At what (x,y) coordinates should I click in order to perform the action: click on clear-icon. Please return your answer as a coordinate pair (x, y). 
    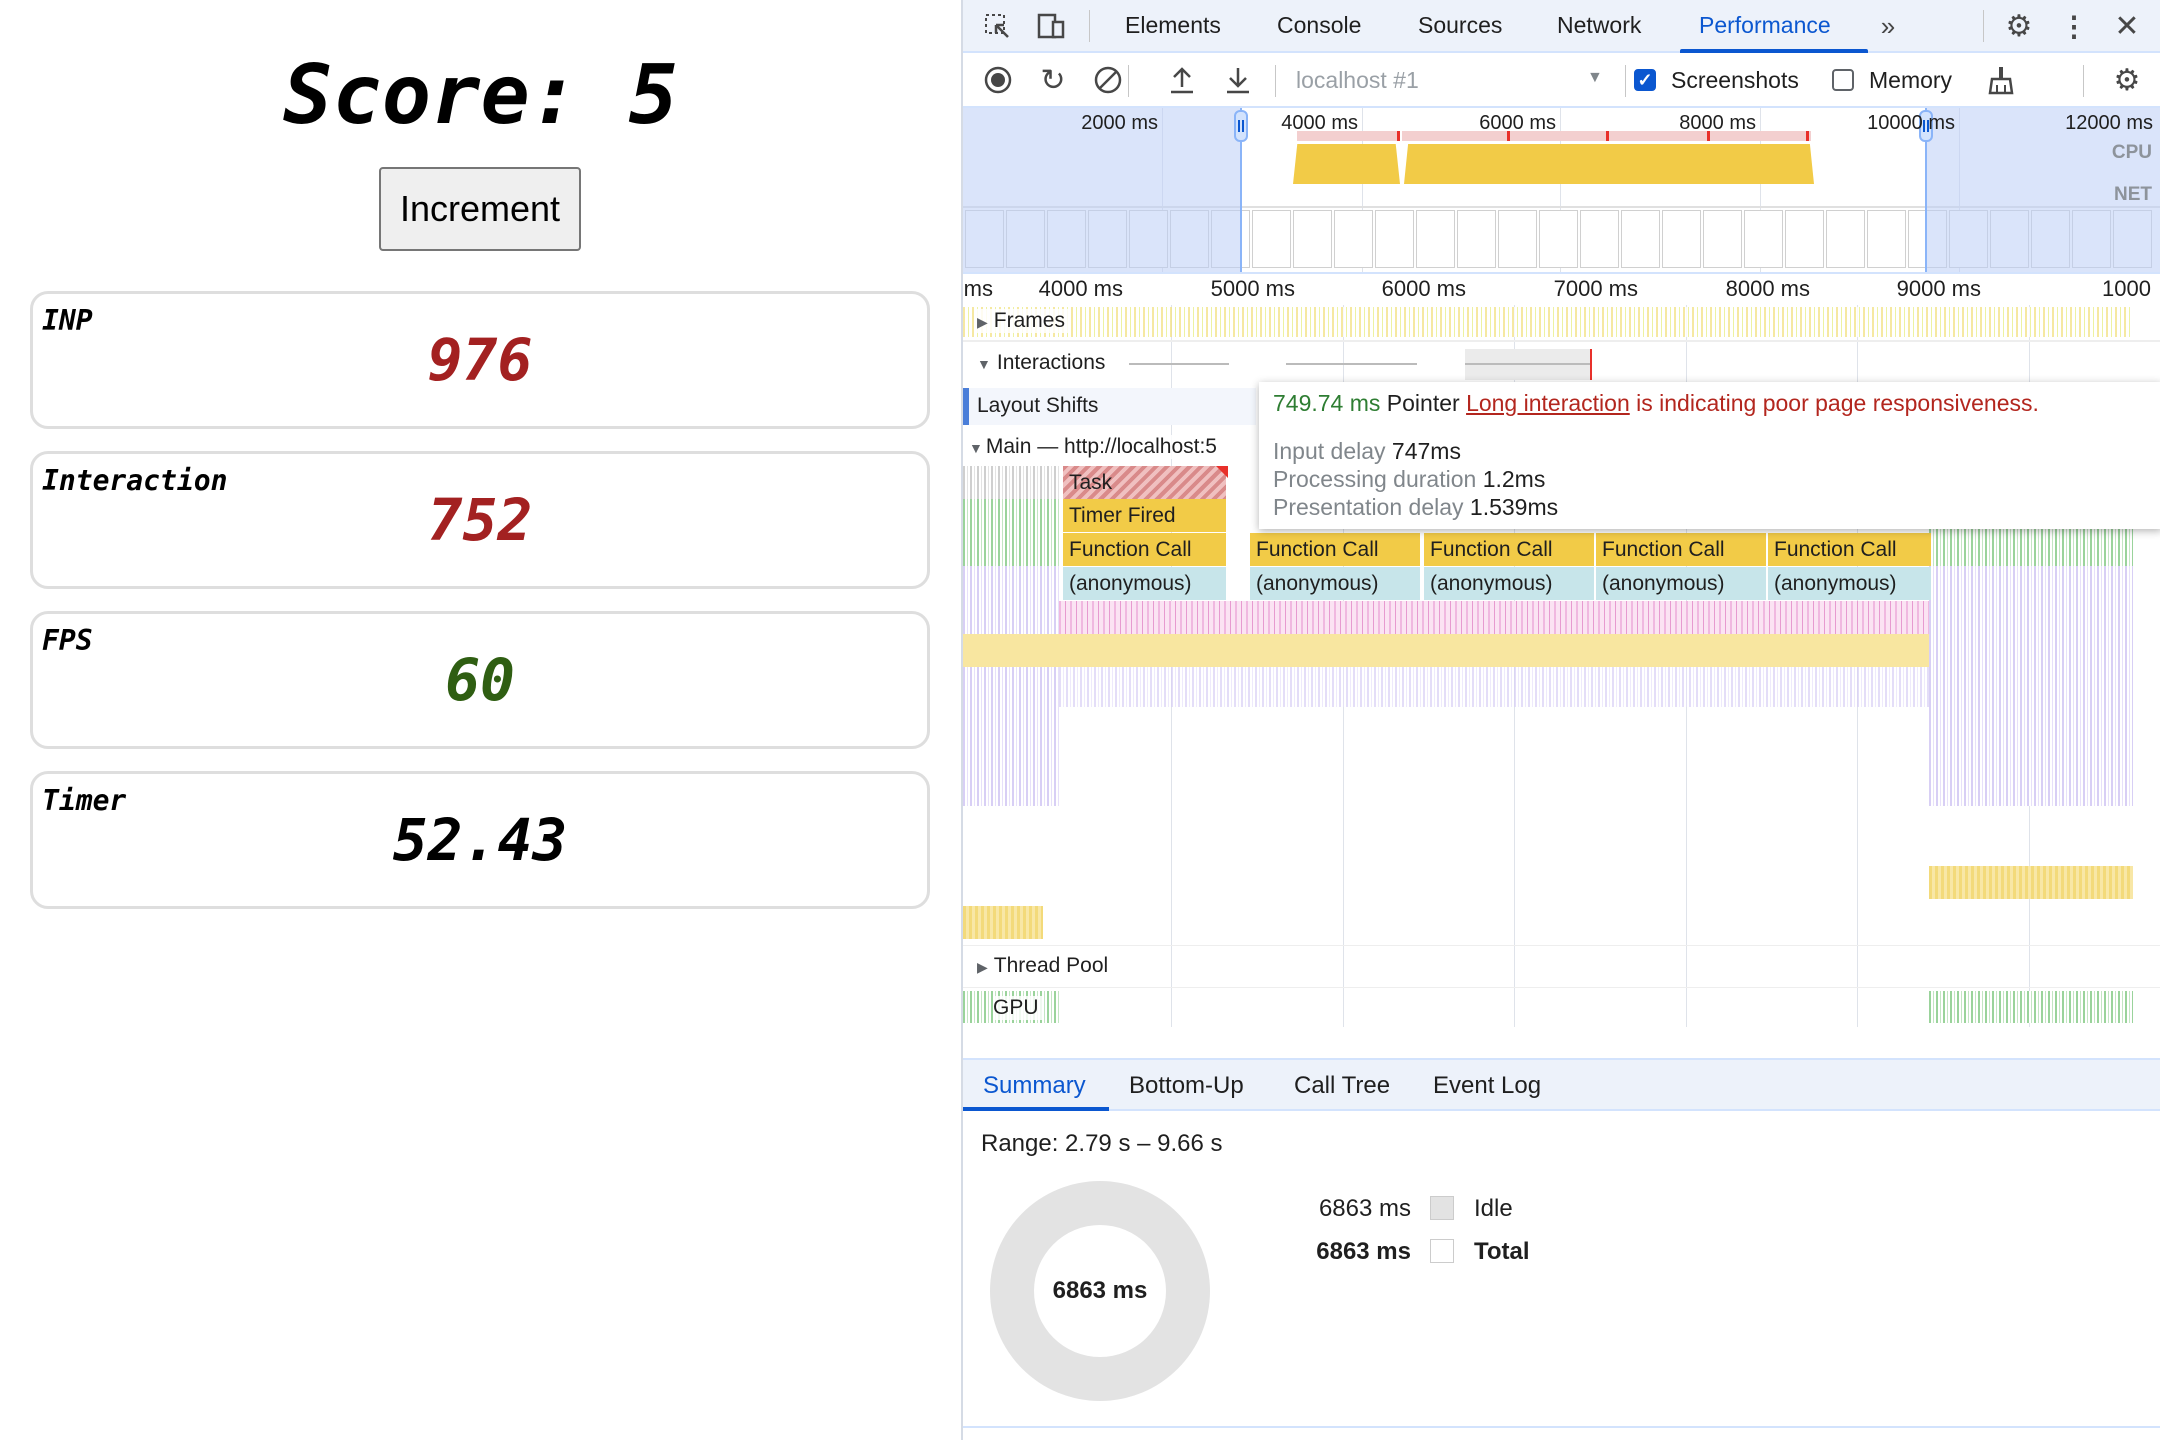
    Looking at the image, I should click on (1108, 80).